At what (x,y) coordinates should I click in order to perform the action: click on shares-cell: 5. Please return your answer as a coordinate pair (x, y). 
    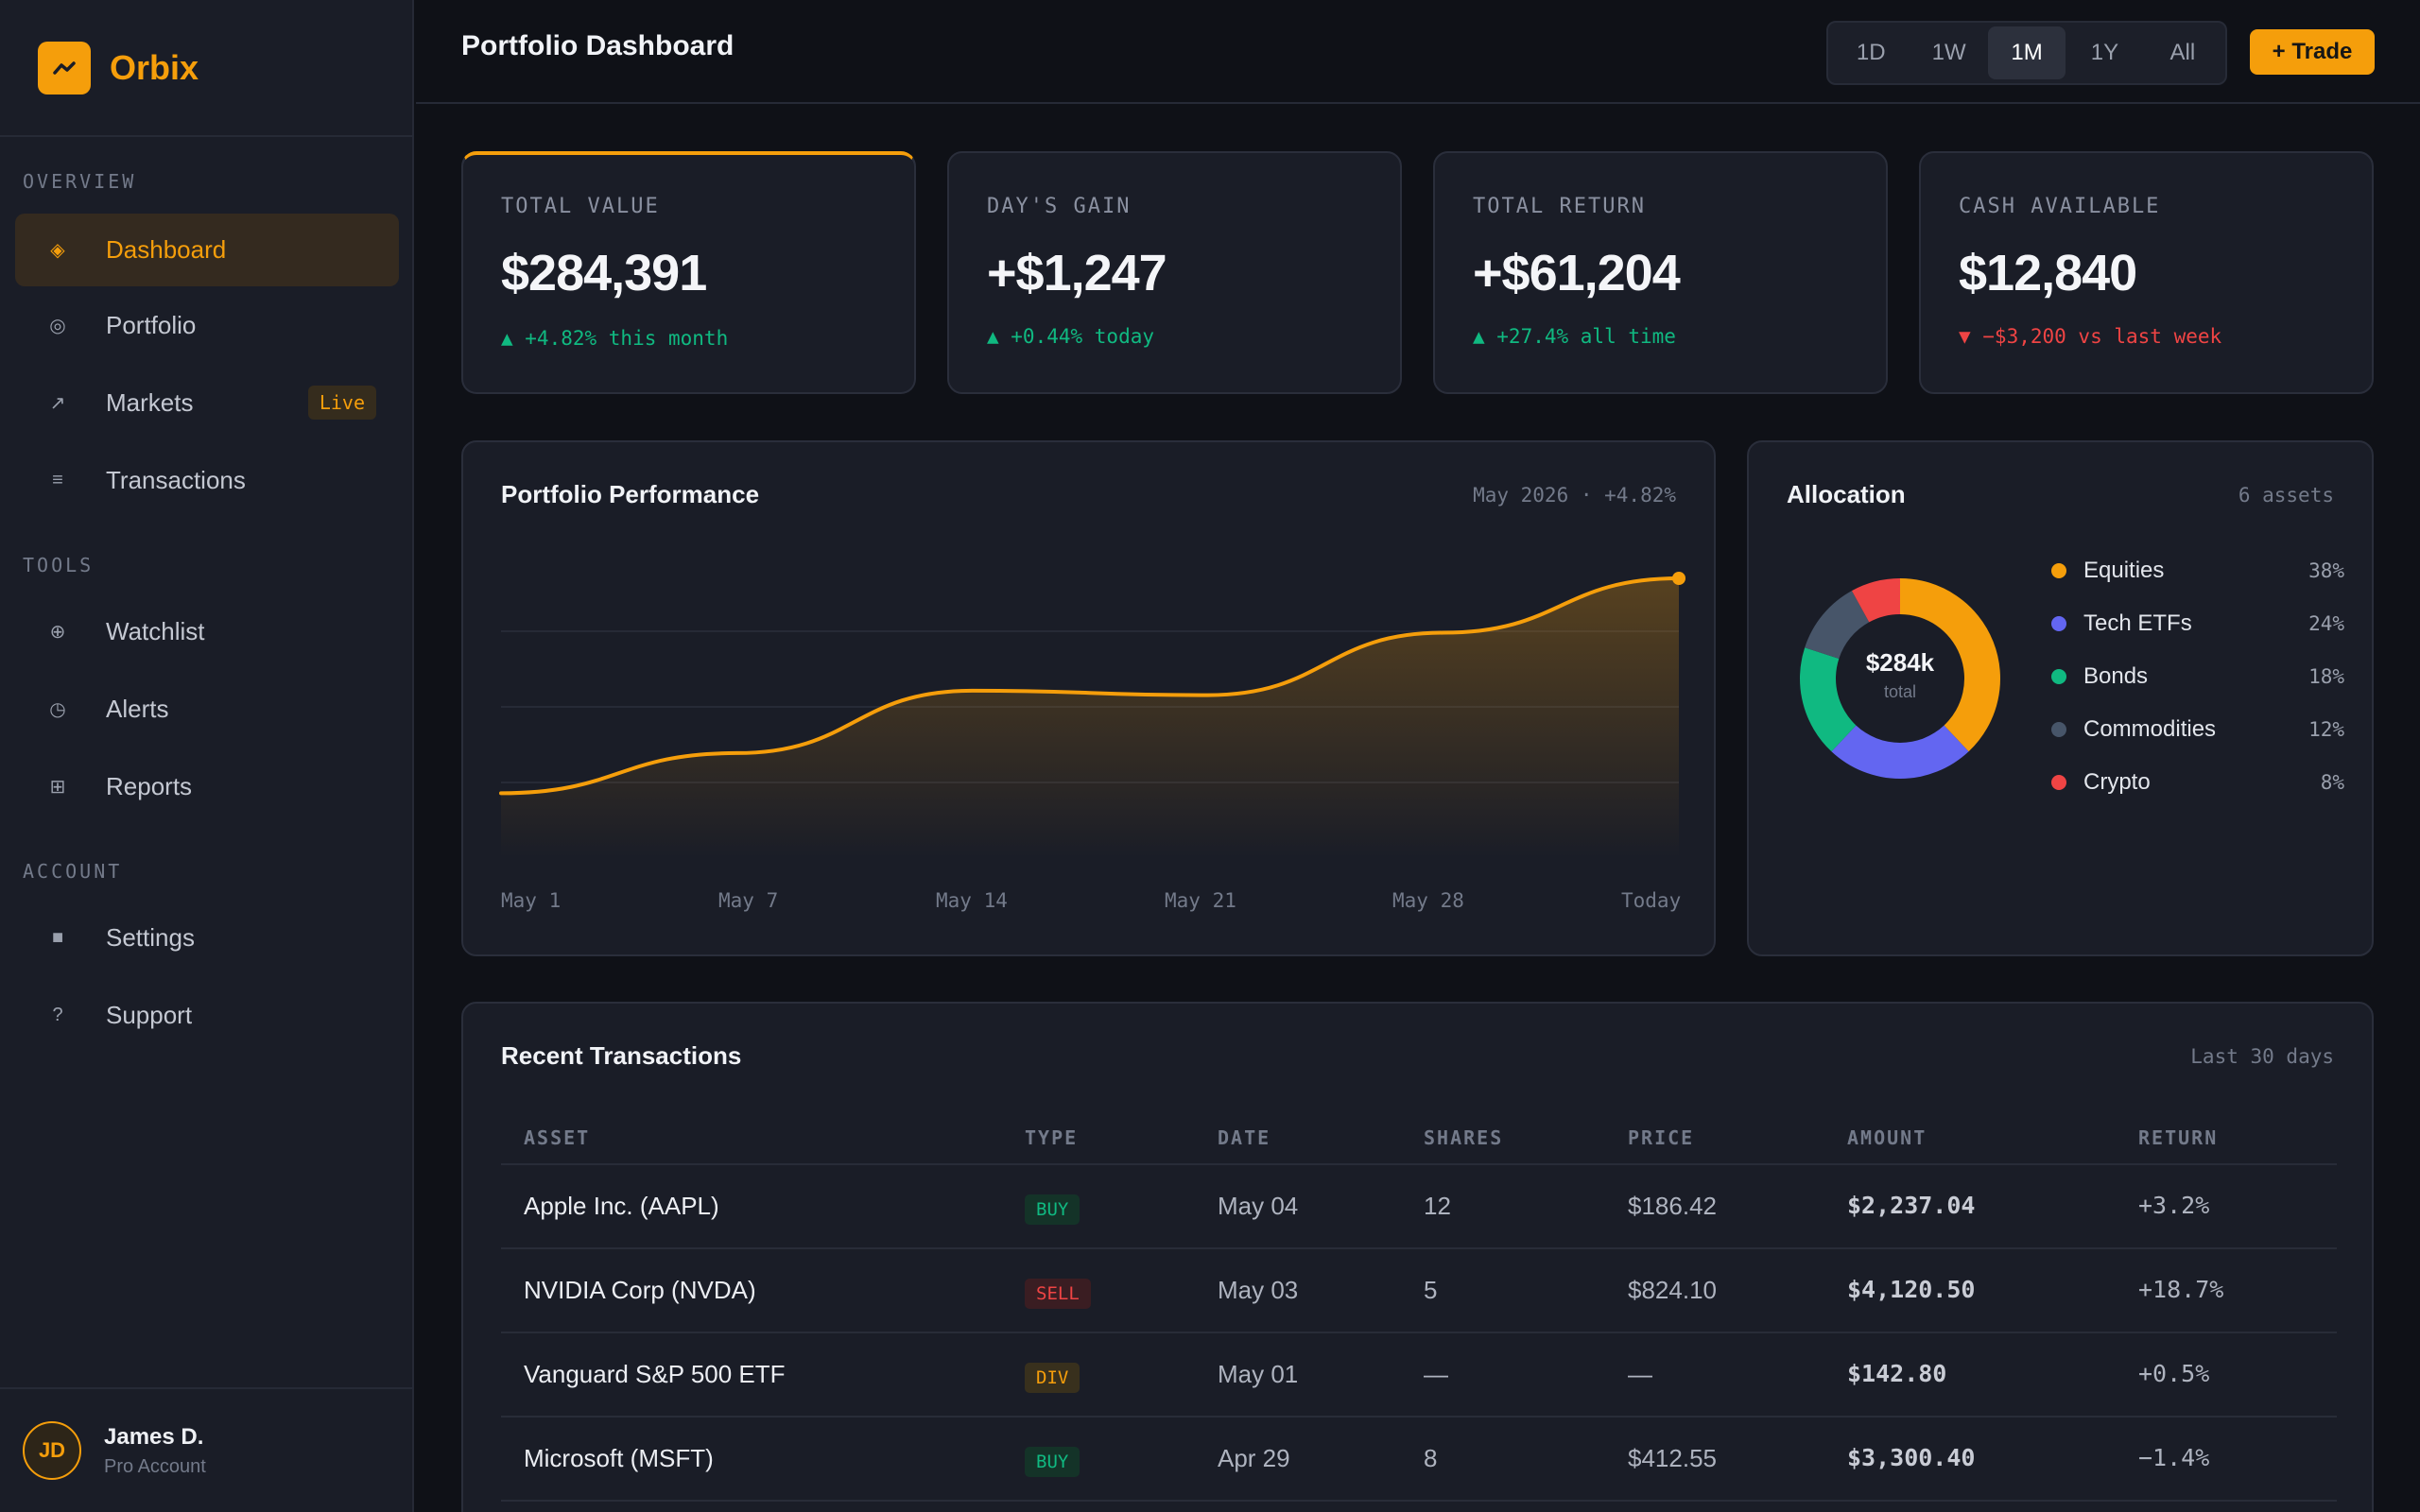
    Looking at the image, I should click on (1431, 1290).